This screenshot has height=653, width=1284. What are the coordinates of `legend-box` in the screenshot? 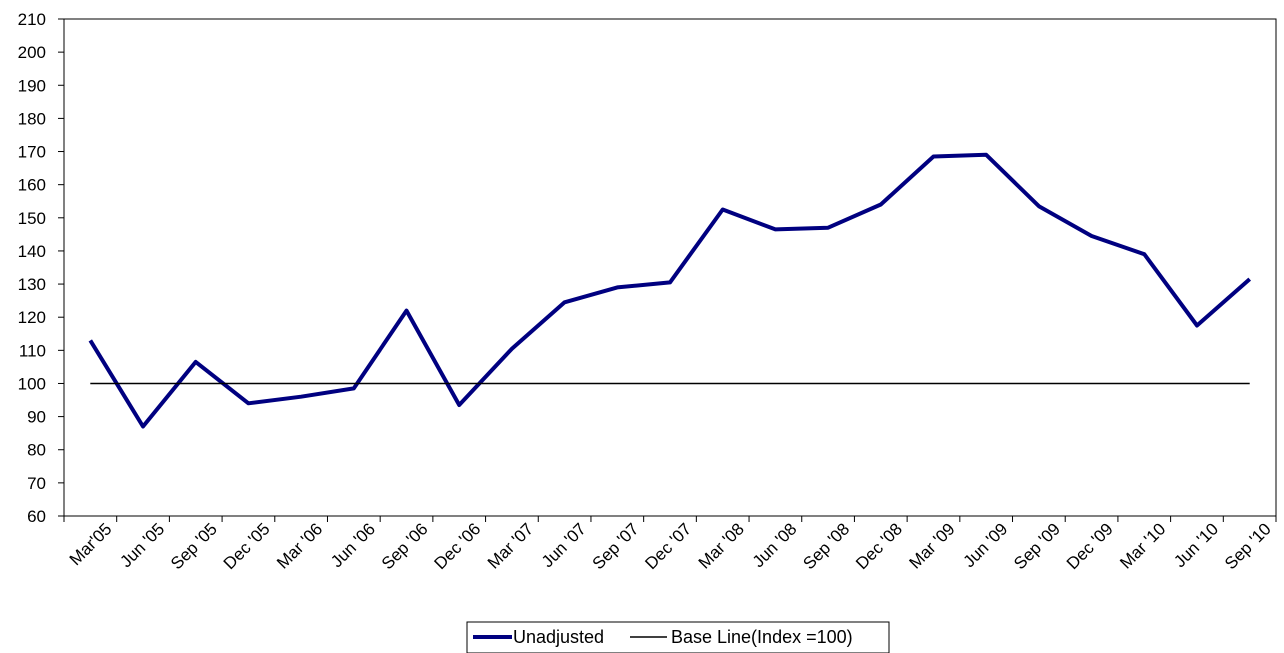 It's located at (678, 637).